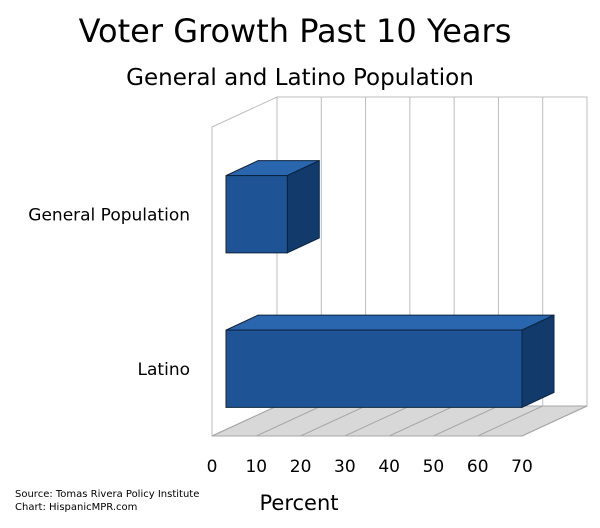 The height and width of the screenshot is (528, 600). I want to click on x-tick-label: 30, so click(345, 467).